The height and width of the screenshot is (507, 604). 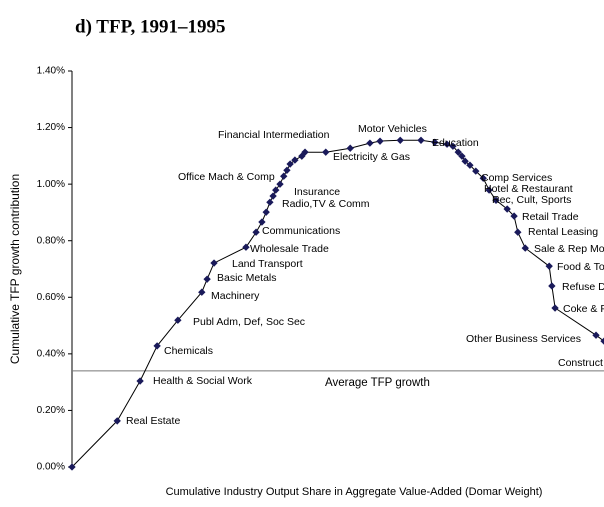 I want to click on annotation: Other Business Services, so click(x=523, y=339).